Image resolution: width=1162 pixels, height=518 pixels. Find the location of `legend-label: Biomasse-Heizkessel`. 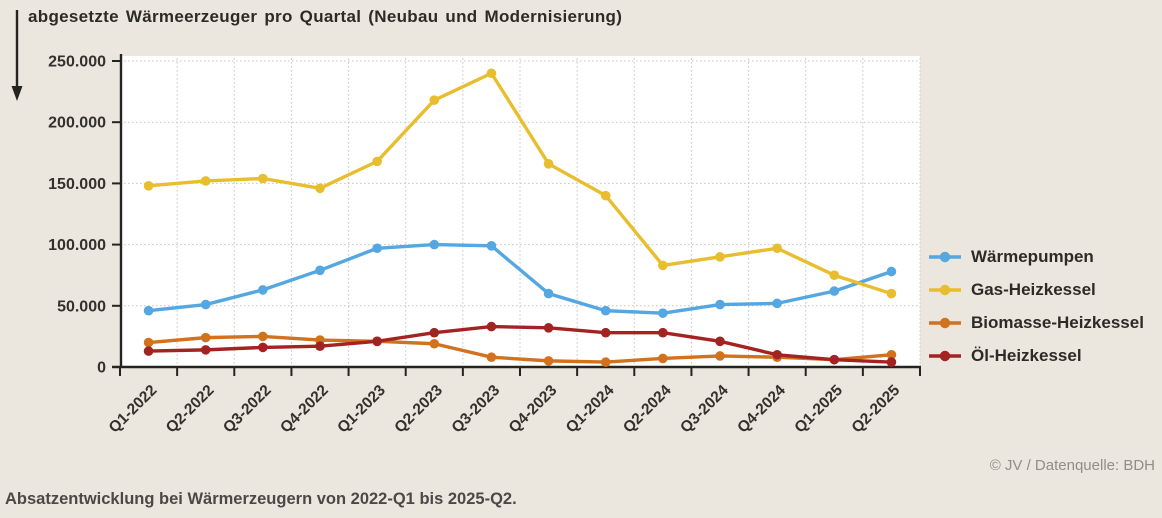

legend-label: Biomasse-Heizkessel is located at coordinates (1057, 322).